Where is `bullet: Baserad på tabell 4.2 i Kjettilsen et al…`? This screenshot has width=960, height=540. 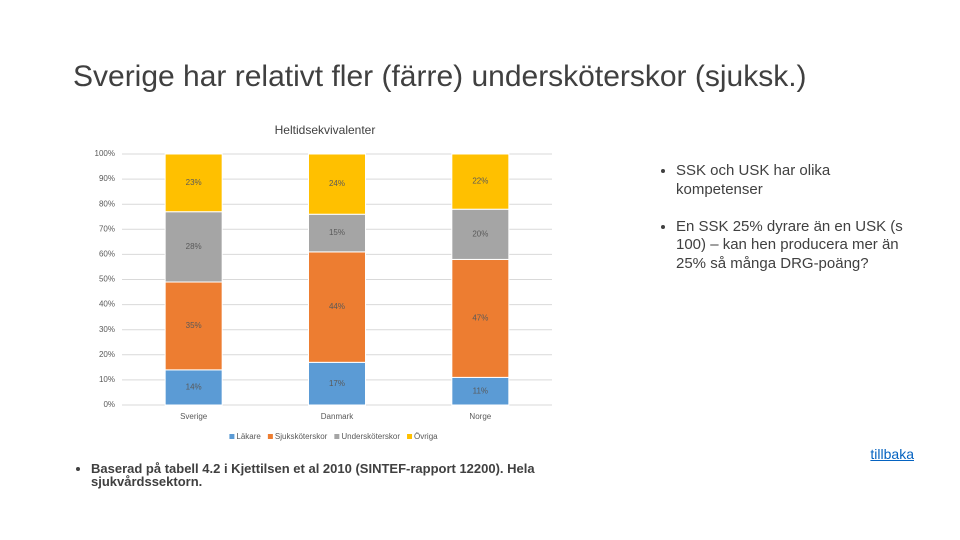 bullet: Baserad på tabell 4.2 i Kjettilsen et al… is located at coordinates (317, 475).